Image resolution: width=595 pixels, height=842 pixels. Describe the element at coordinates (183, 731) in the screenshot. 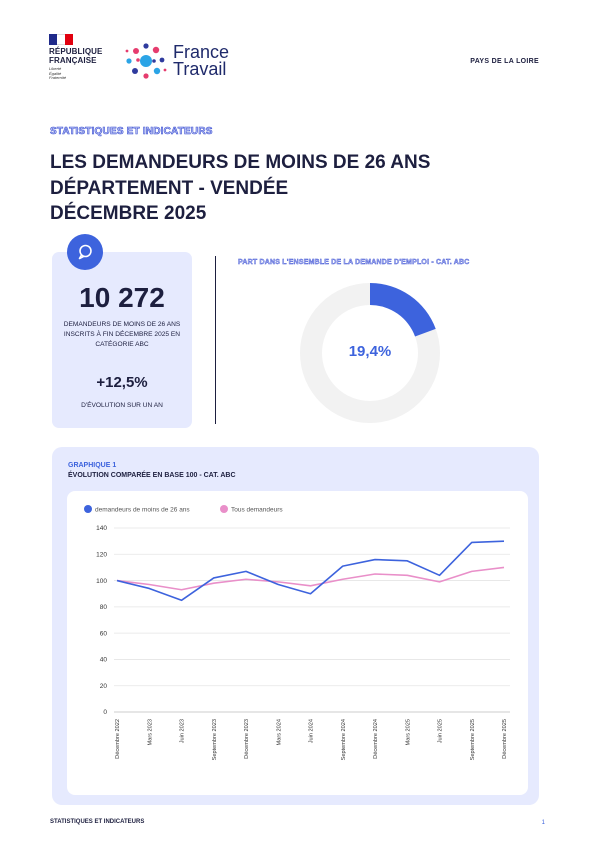

I see `x-tick-label: Juin 2023` at that location.